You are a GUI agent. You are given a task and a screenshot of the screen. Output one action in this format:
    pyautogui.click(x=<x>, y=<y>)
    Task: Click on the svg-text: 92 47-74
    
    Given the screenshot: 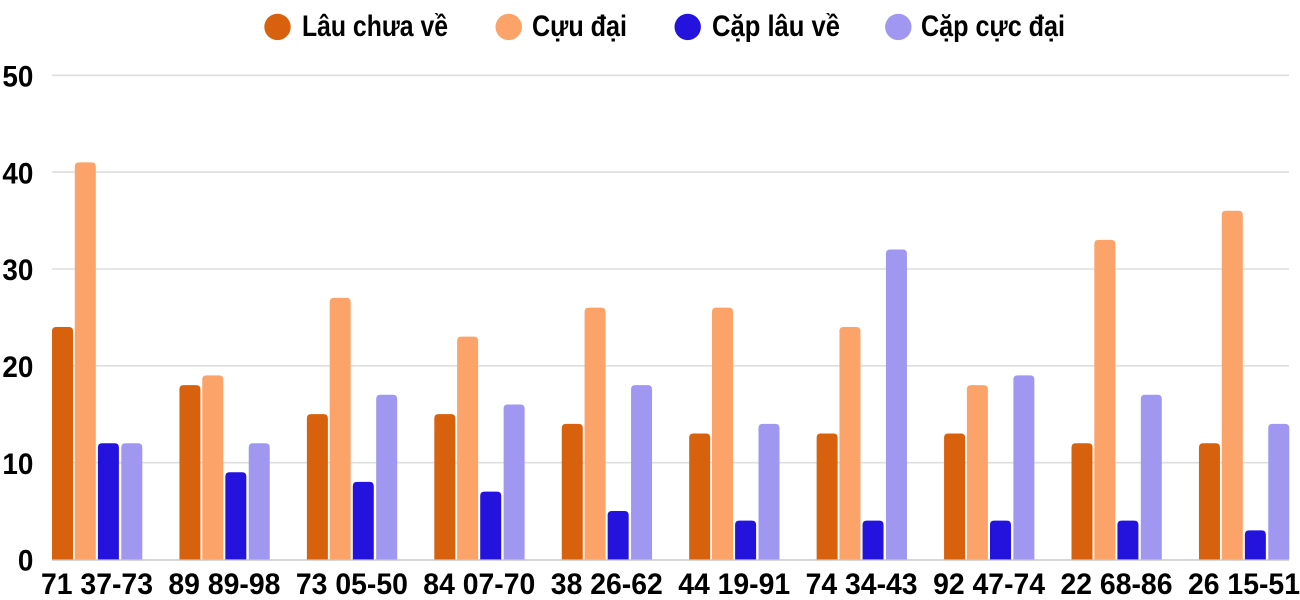 What is the action you would take?
    pyautogui.click(x=989, y=584)
    